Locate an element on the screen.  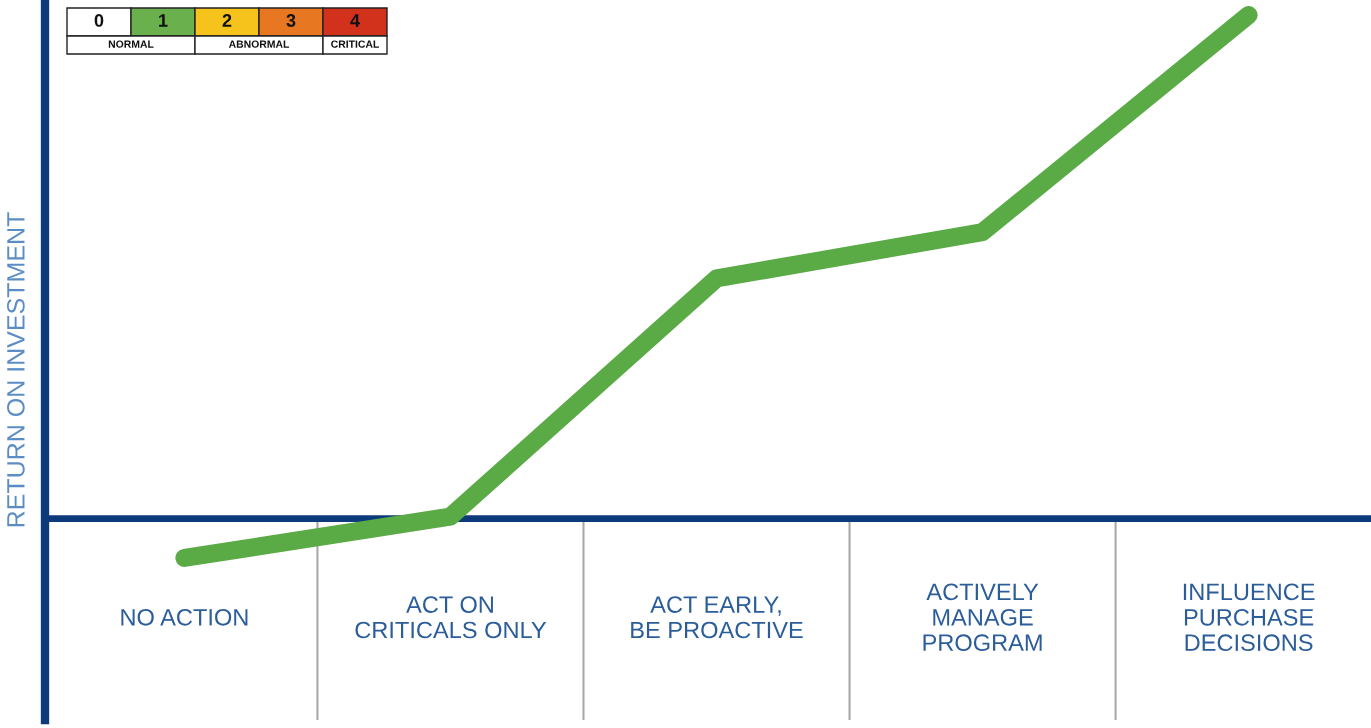
annotation: 0 is located at coordinates (99, 20).